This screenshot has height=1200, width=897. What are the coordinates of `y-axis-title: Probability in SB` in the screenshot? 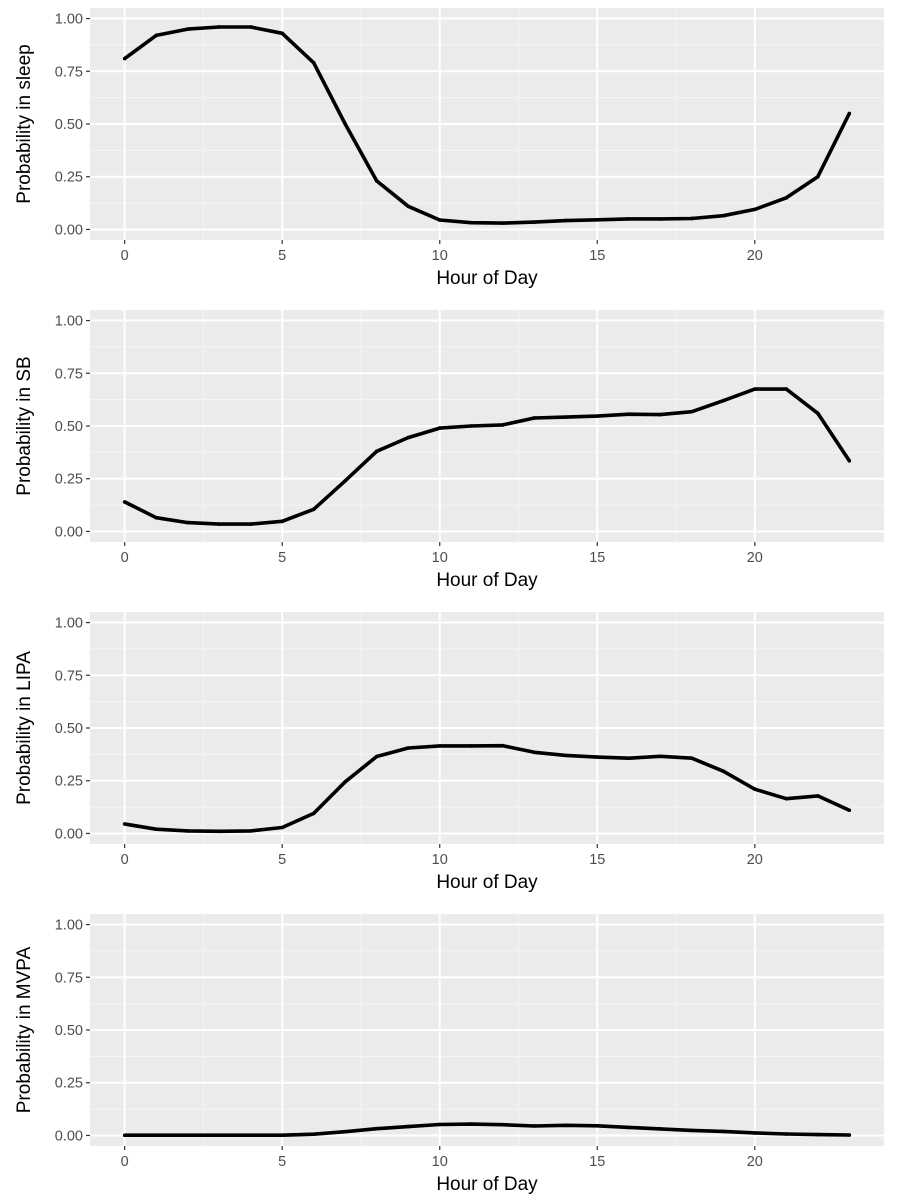 It's located at (24, 425).